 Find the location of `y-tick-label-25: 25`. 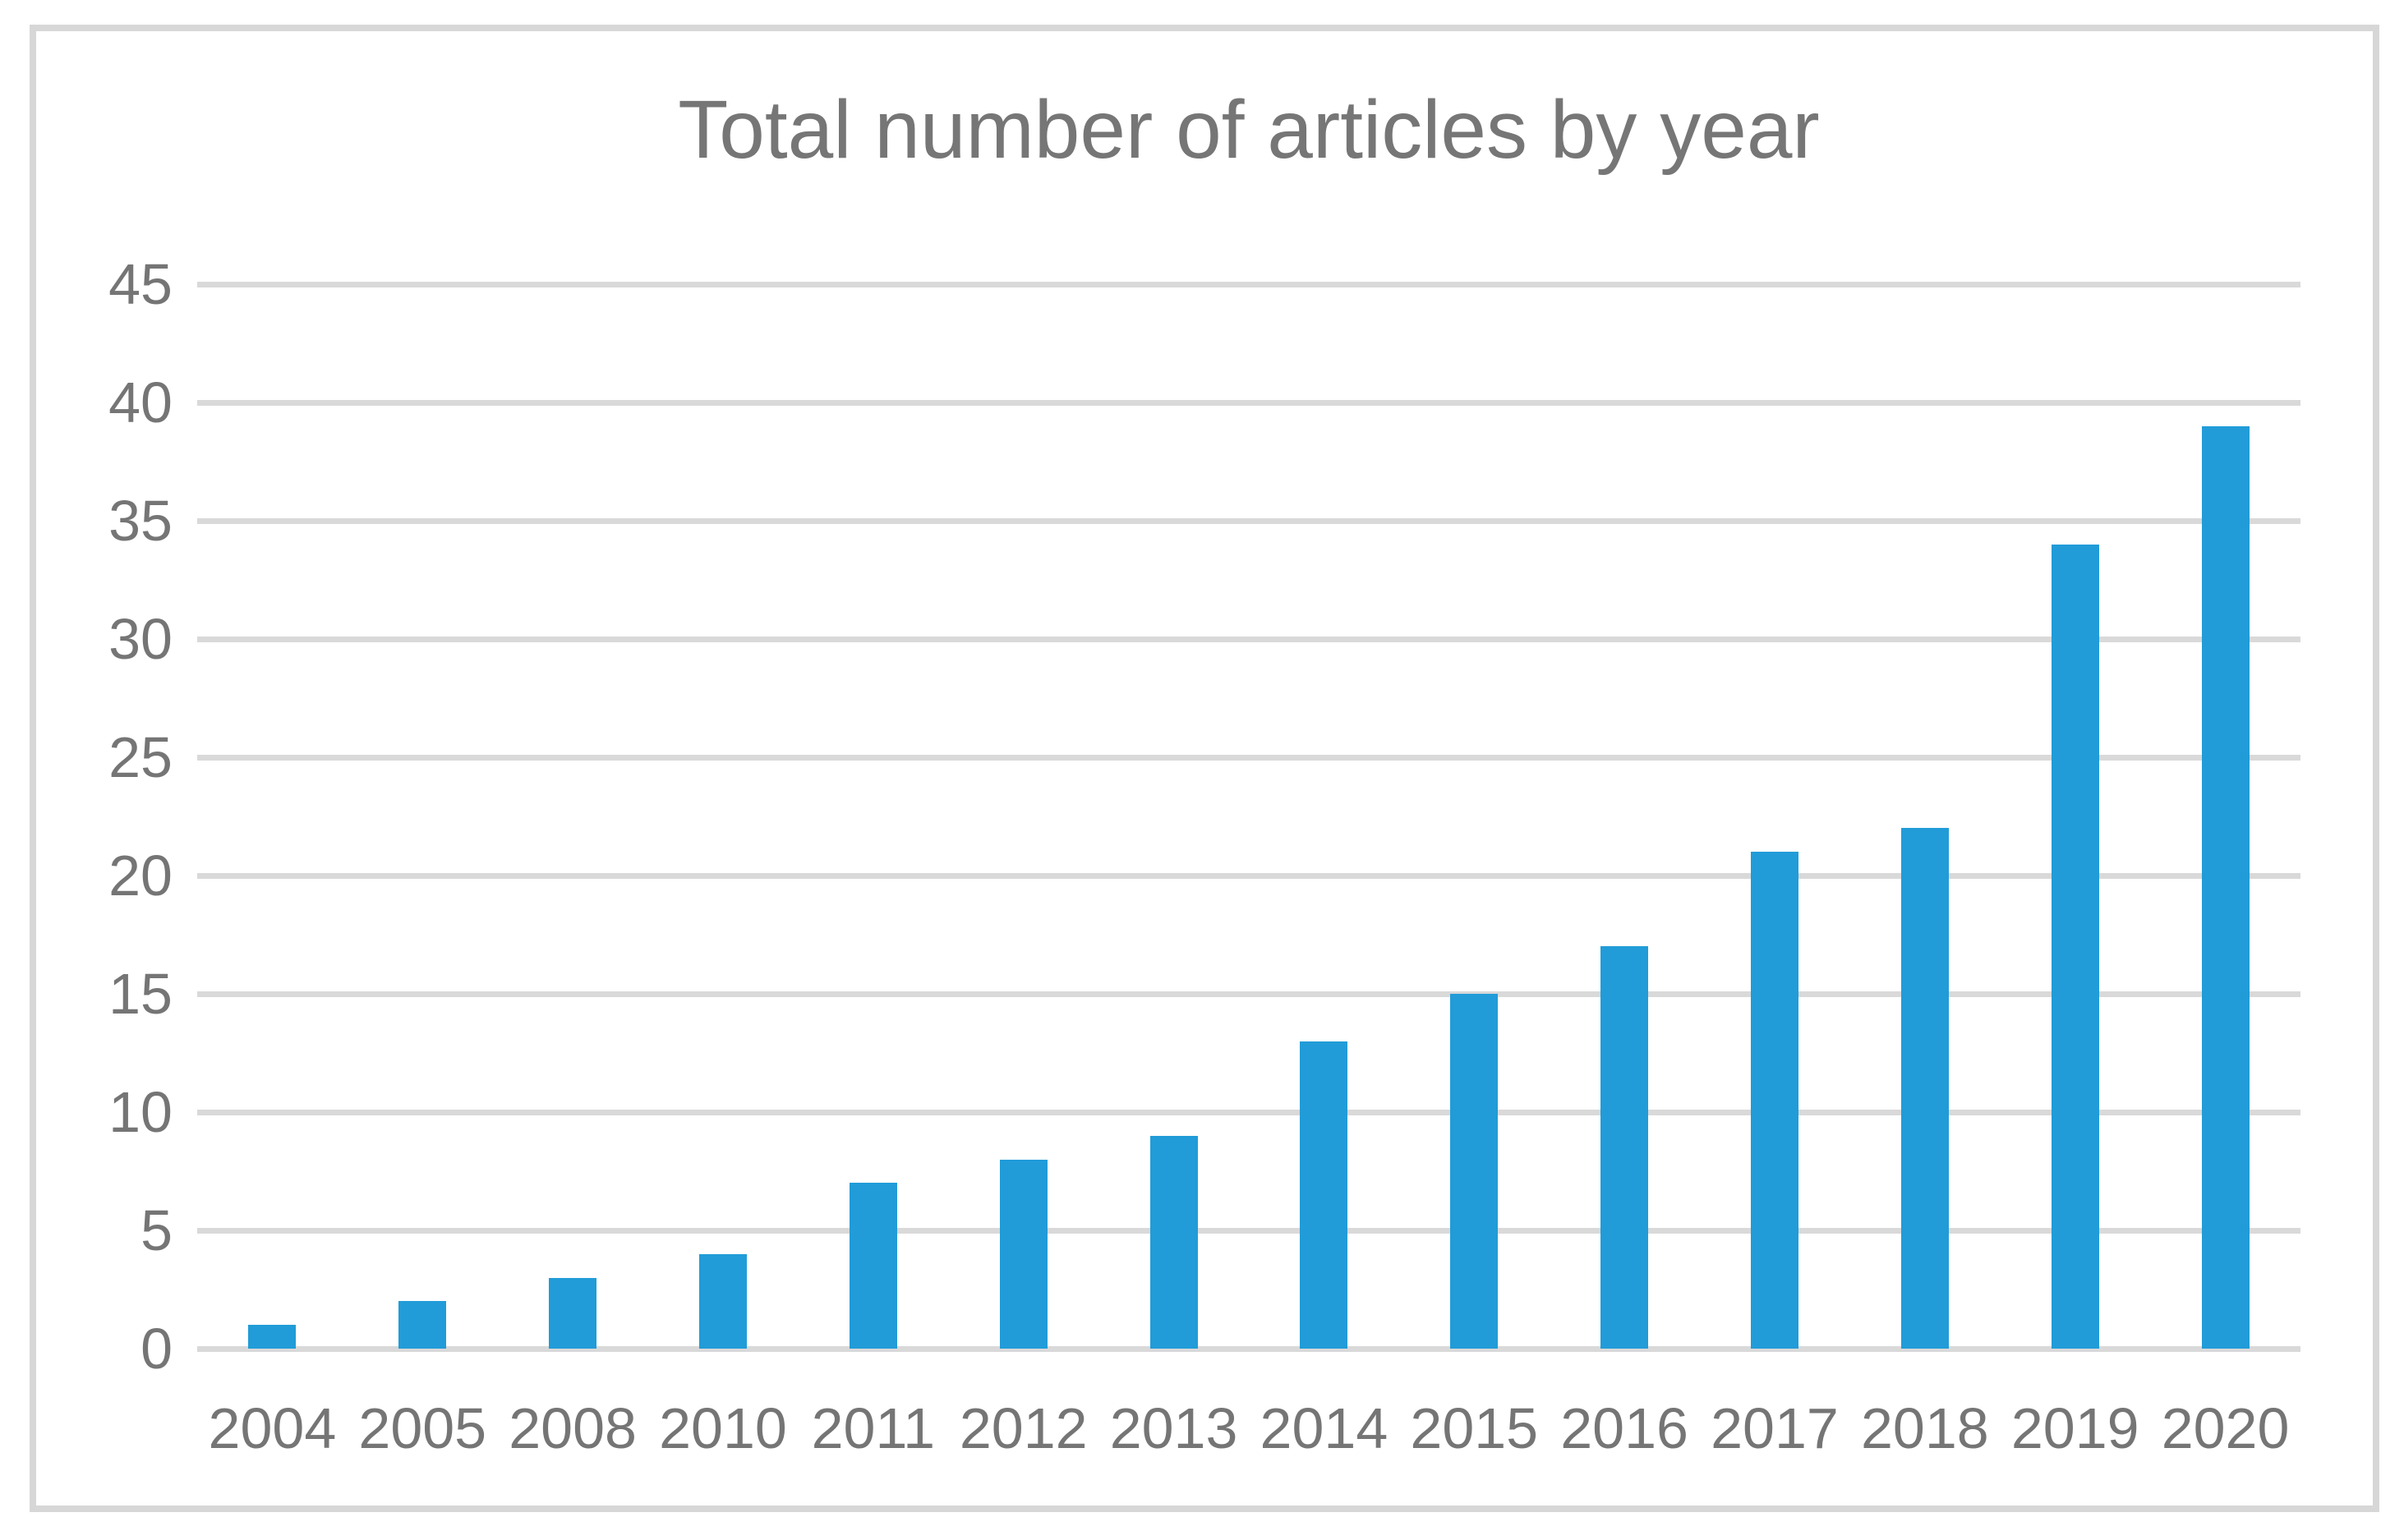

y-tick-label-25: 25 is located at coordinates (141, 757).